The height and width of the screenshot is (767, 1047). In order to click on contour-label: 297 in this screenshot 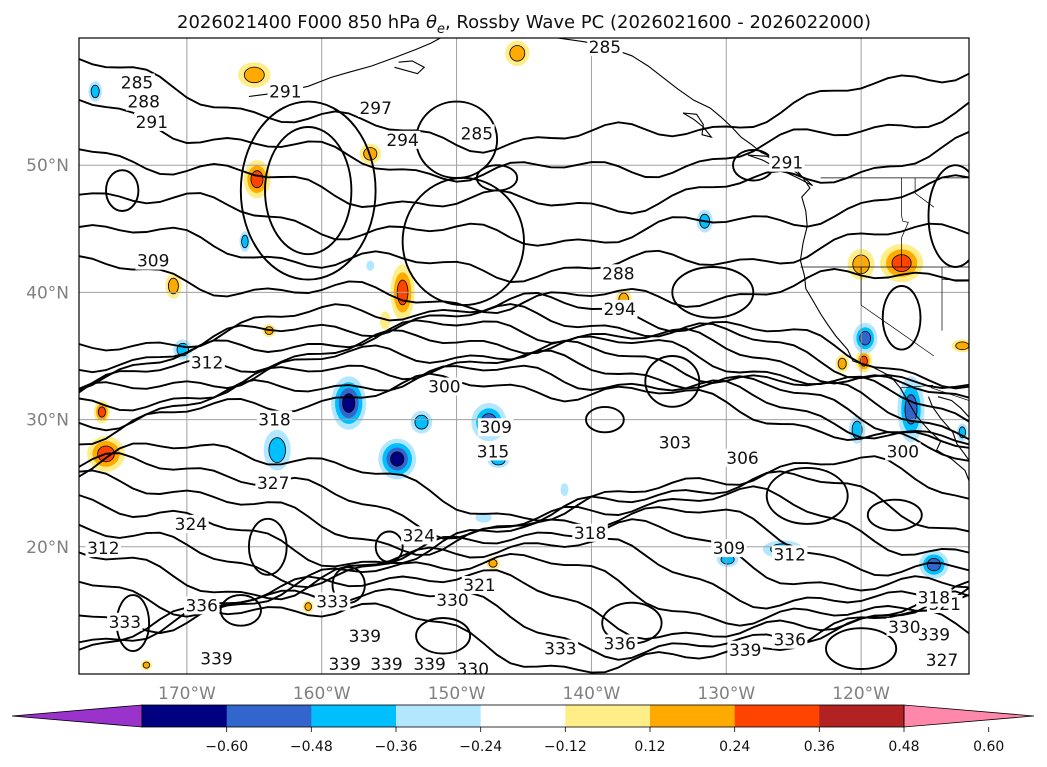, I will do `click(375, 109)`.